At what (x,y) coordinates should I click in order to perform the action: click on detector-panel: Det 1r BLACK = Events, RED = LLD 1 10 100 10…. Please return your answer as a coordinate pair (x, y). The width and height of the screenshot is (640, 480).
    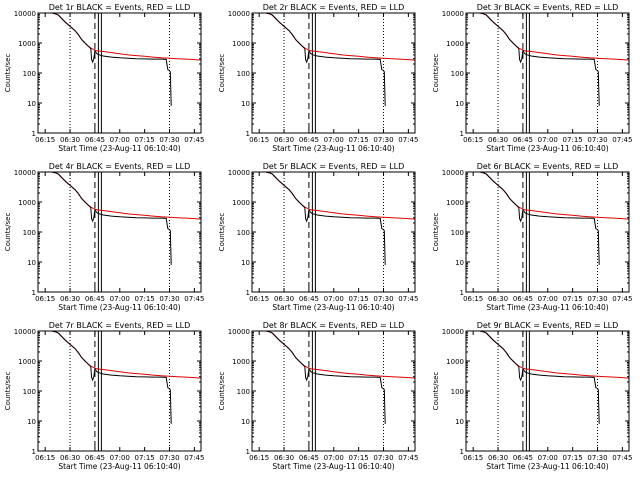
    Looking at the image, I should click on (104, 78).